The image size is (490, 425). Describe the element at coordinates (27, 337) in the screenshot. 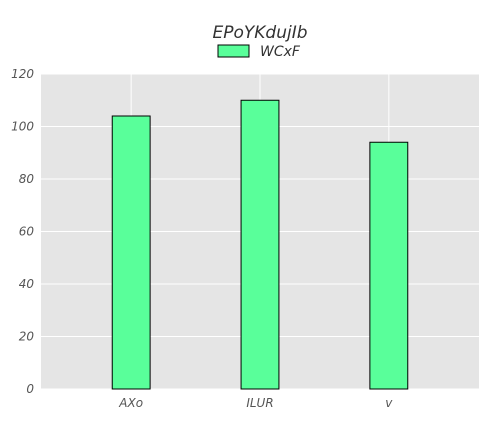

I see `y-tick-label: 20` at that location.